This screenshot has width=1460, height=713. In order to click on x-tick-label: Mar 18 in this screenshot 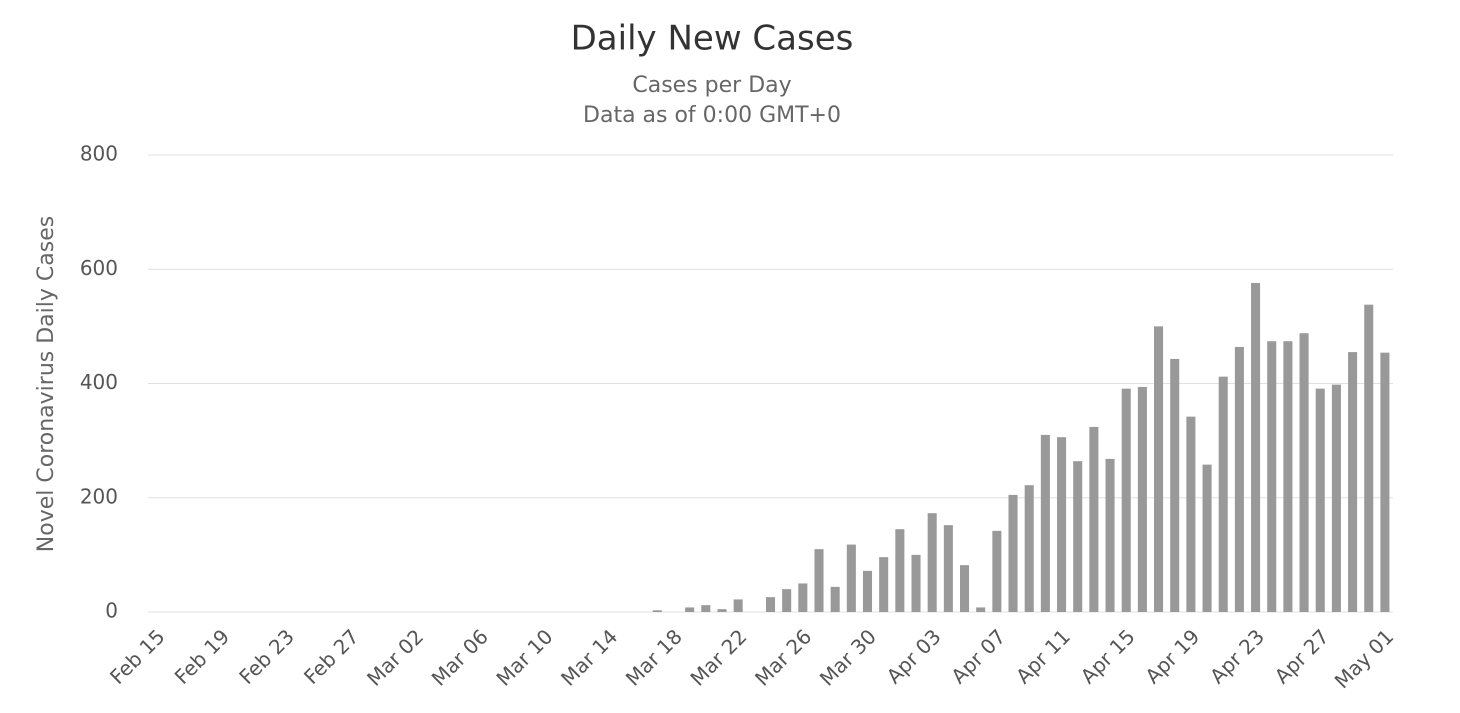, I will do `click(654, 657)`.